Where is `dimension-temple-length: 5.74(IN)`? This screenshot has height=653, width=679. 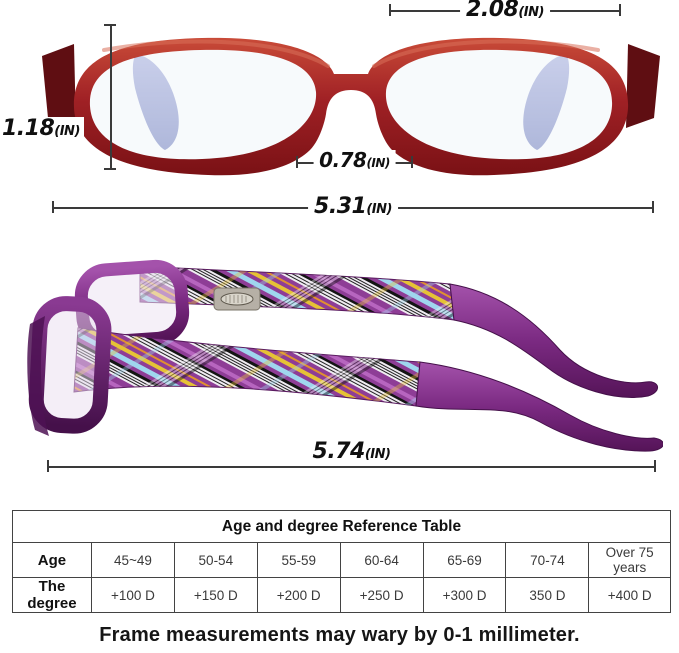
dimension-temple-length: 5.74(IN) is located at coordinates (351, 458).